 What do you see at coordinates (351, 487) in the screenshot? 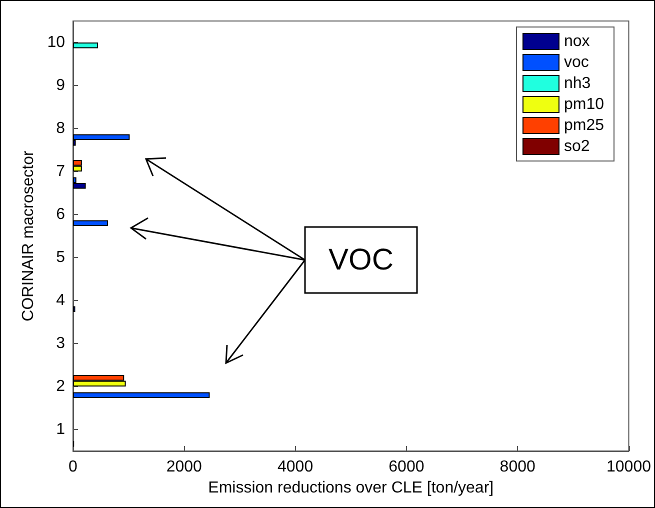
I see `x-axis-title: Emission reductions over CLE [ton/year]` at bounding box center [351, 487].